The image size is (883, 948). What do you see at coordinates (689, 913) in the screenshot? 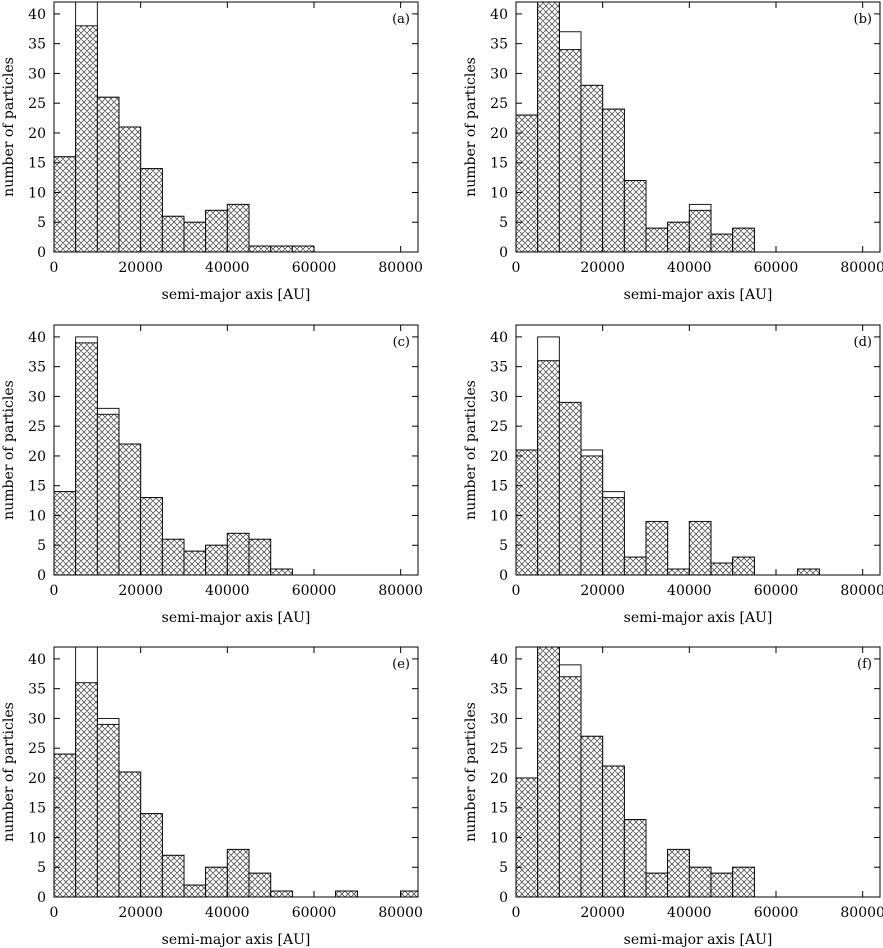
I see `x-tick-label: 40000` at bounding box center [689, 913].